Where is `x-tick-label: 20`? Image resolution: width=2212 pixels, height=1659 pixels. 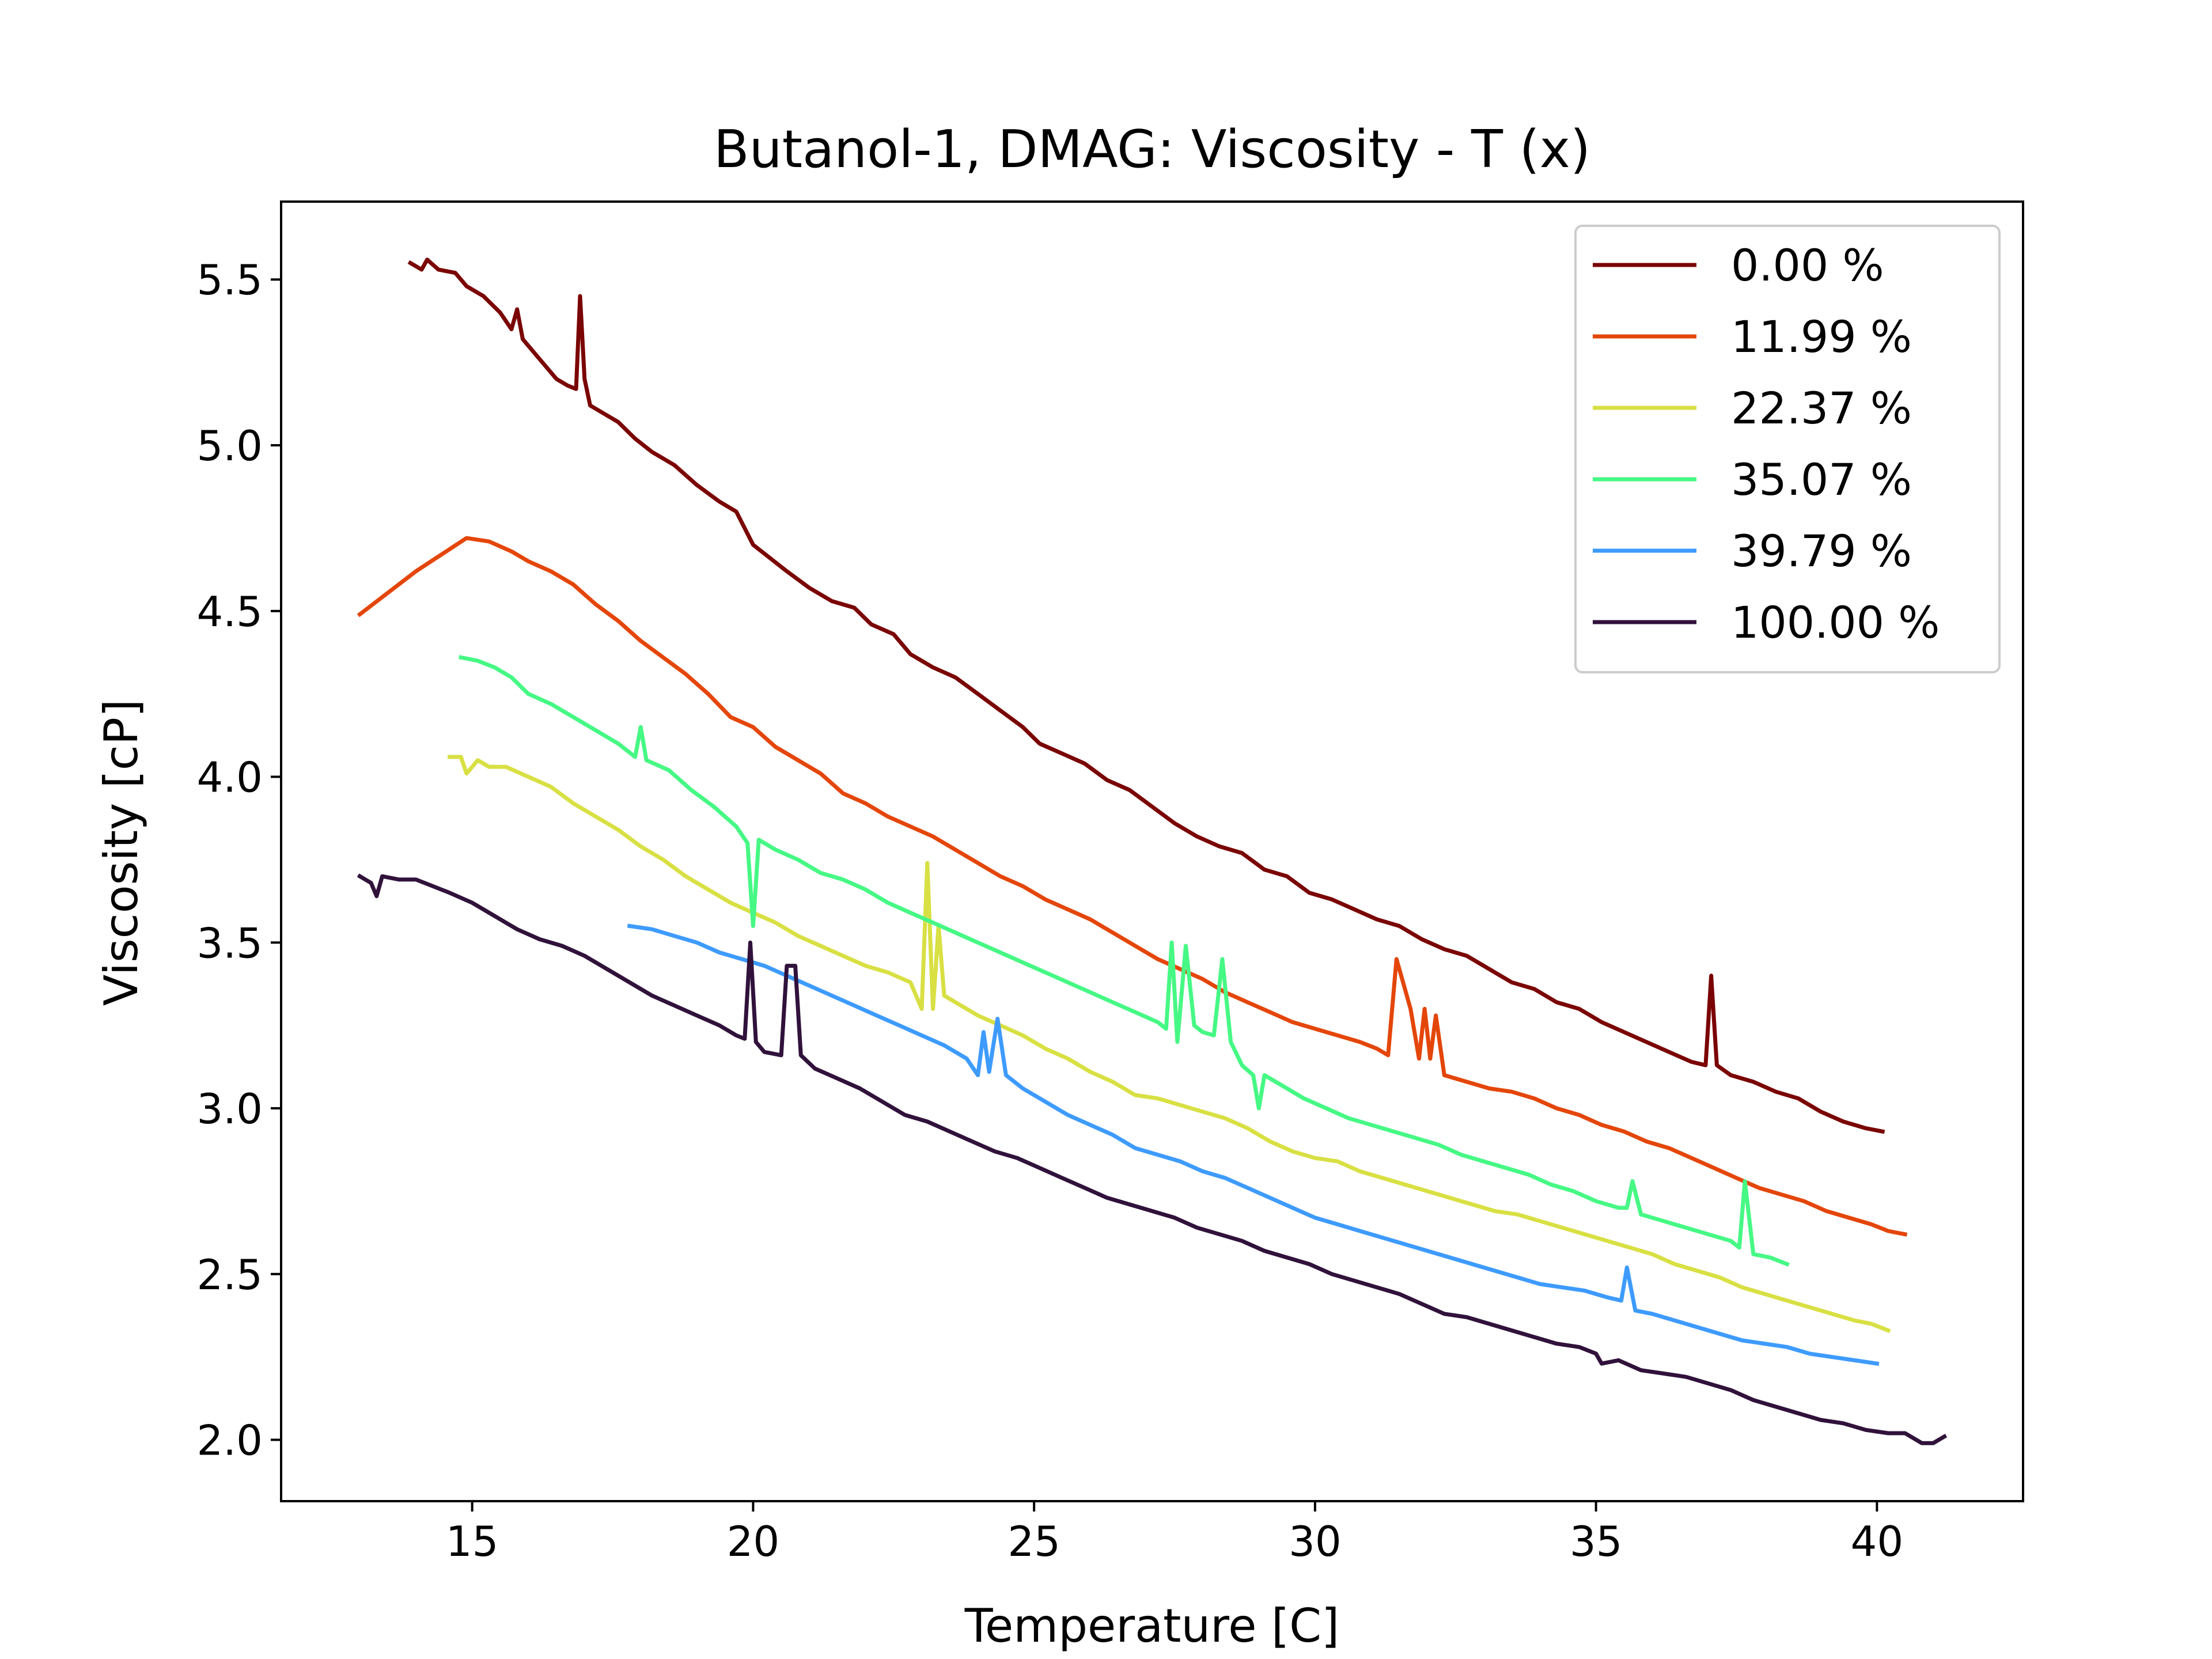 x-tick-label: 20 is located at coordinates (753, 1541).